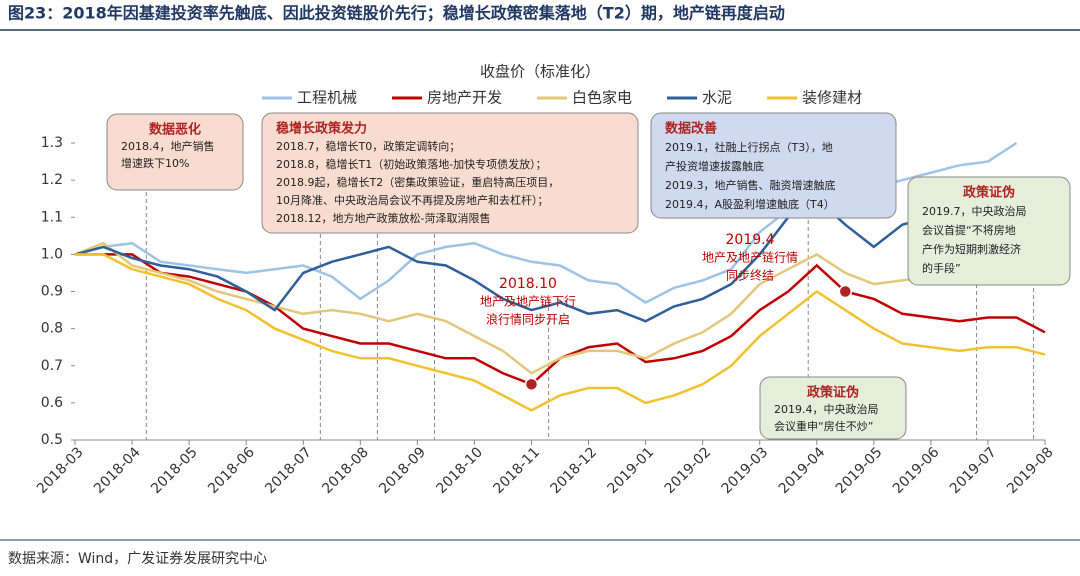 This screenshot has width=1080, height=576. Describe the element at coordinates (52, 254) in the screenshot. I see `y-tick-label: 1.0` at that location.